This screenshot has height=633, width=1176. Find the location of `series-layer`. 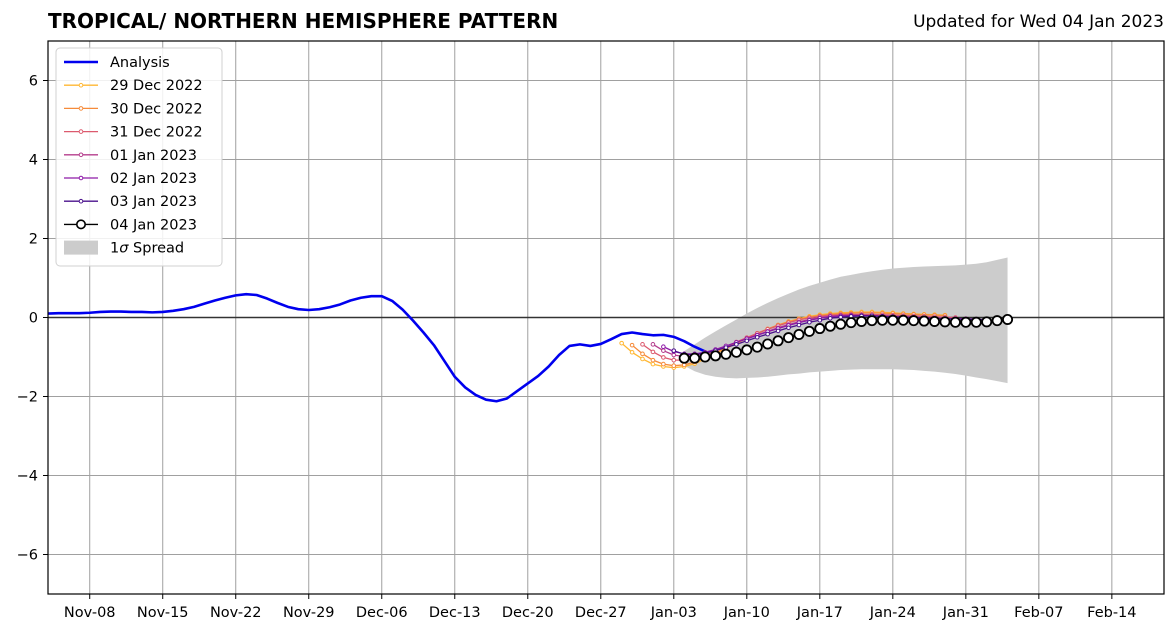

series-layer is located at coordinates (530, 347).